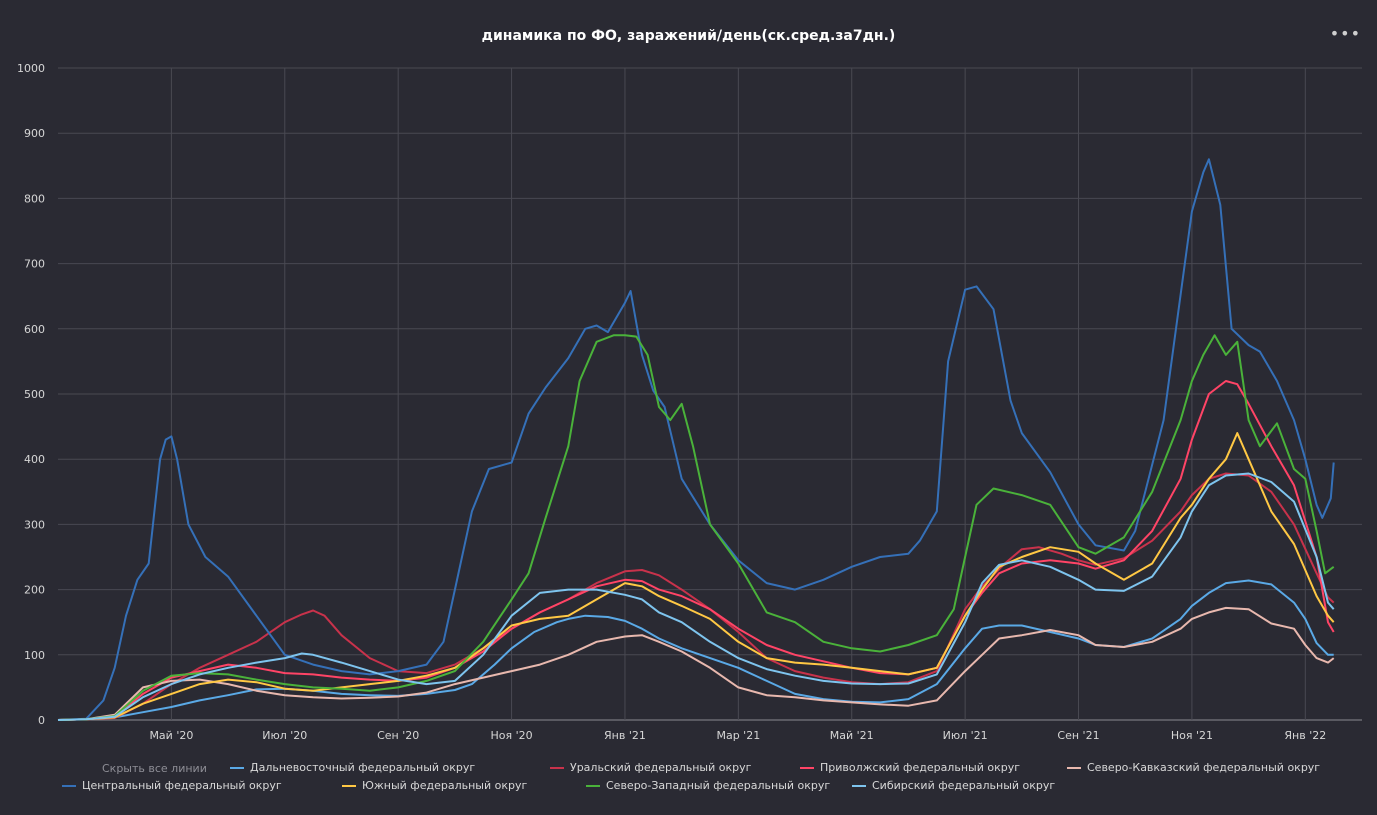 The height and width of the screenshot is (815, 1377). I want to click on legend-item: Центральный федеральный округ, so click(172, 785).